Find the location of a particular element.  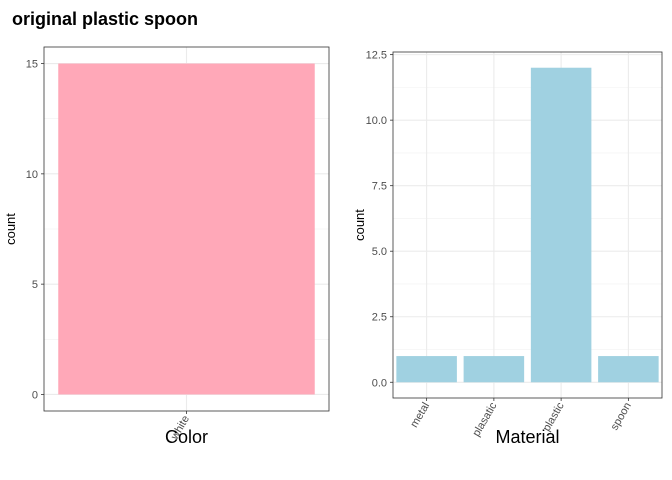

x-tick-label: spoon is located at coordinates (621, 417).